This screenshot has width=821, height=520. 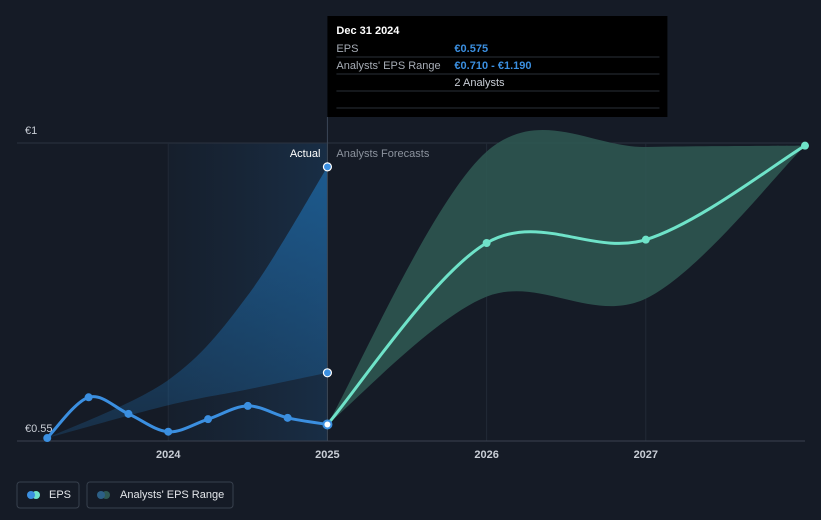 What do you see at coordinates (305, 154) in the screenshot?
I see `actual-label: Actual` at bounding box center [305, 154].